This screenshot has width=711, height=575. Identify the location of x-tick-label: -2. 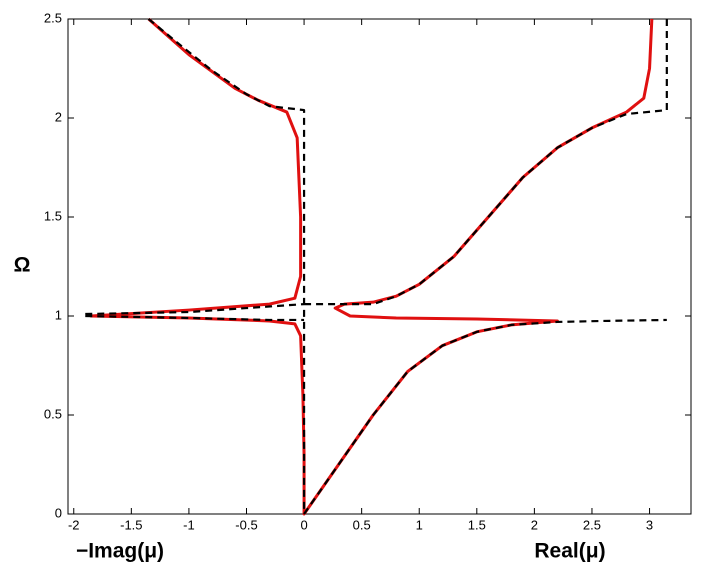
(74, 524).